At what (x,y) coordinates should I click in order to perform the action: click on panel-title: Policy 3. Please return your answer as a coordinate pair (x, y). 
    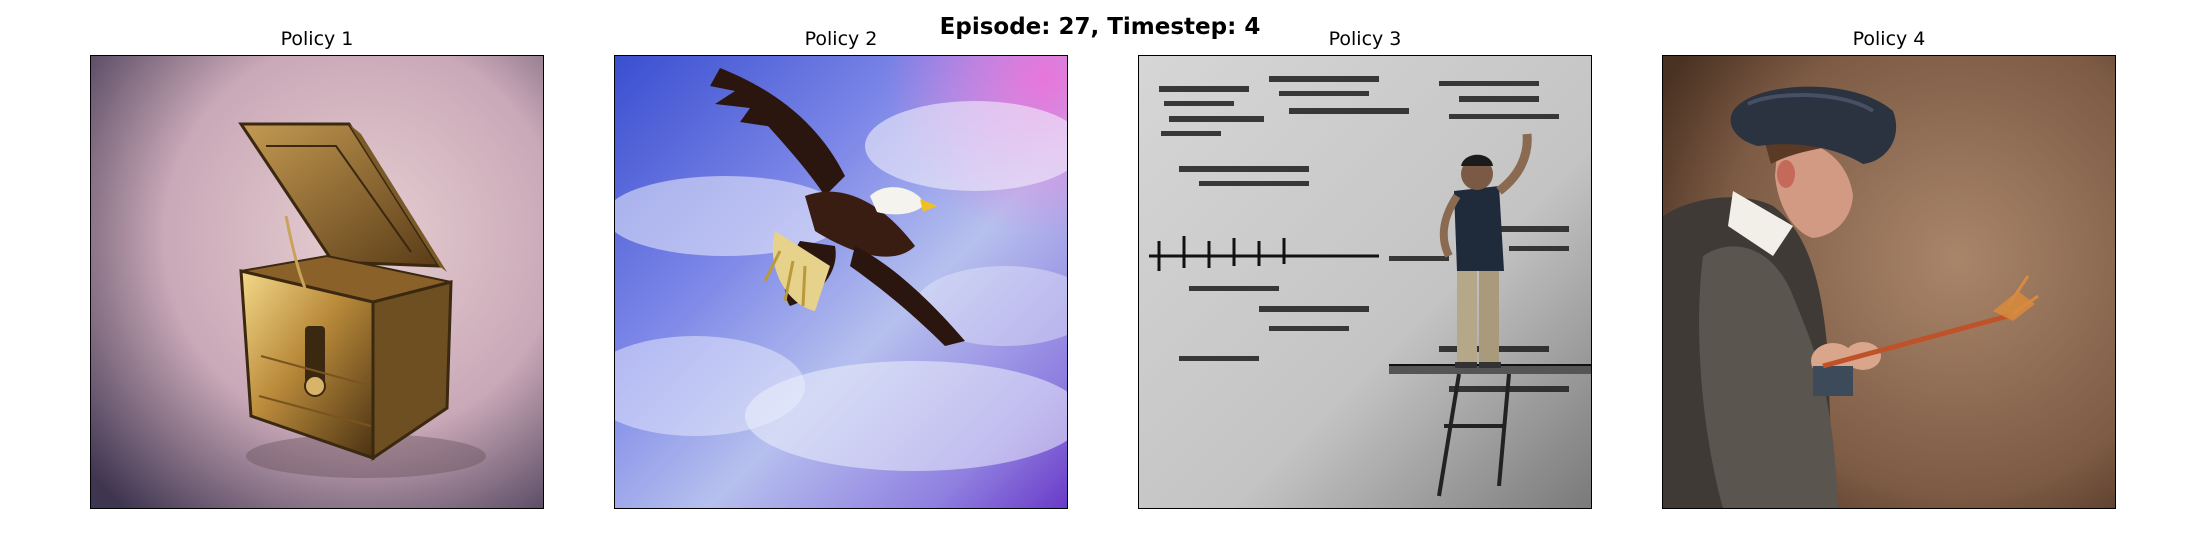
    Looking at the image, I should click on (1365, 39).